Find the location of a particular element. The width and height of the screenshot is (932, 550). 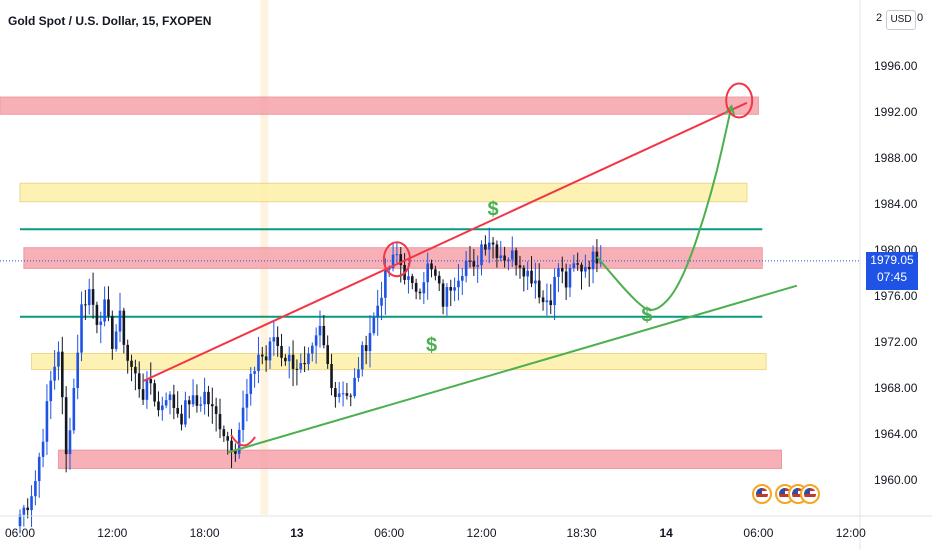

support-zone is located at coordinates (383, 192).